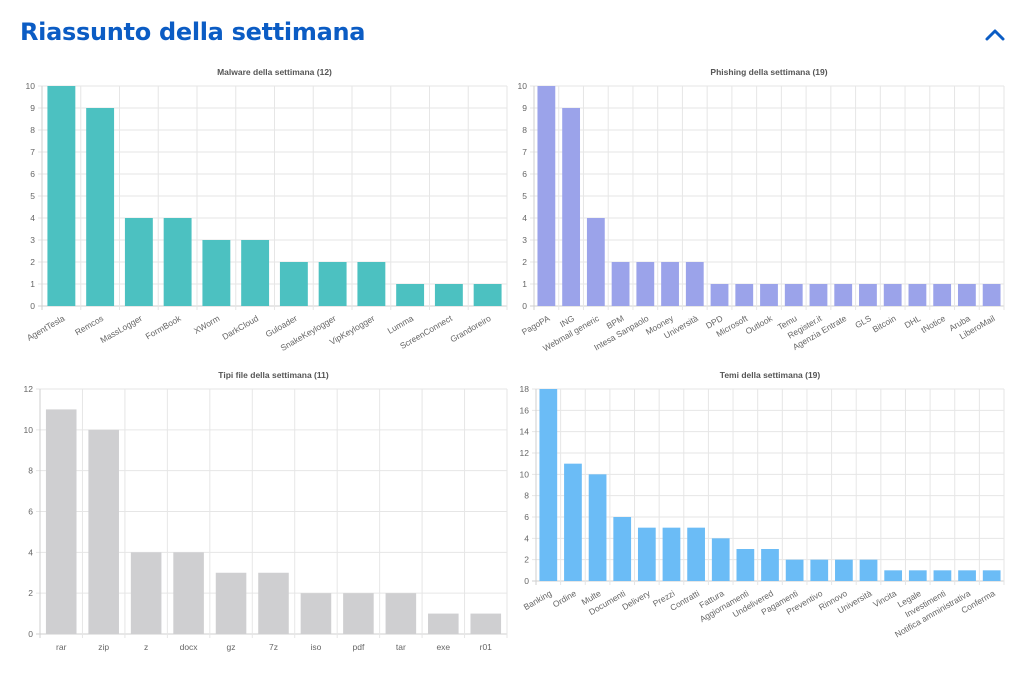 The image size is (1024, 675). What do you see at coordinates (410, 295) in the screenshot?
I see `bar-lumma` at bounding box center [410, 295].